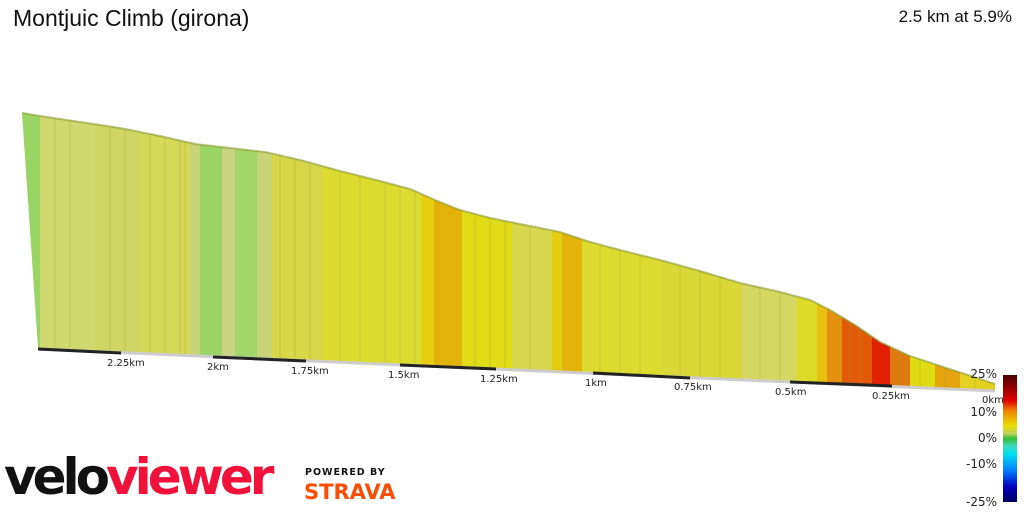  Describe the element at coordinates (350, 492) in the screenshot. I see `strava-logo: STRAVA` at that location.